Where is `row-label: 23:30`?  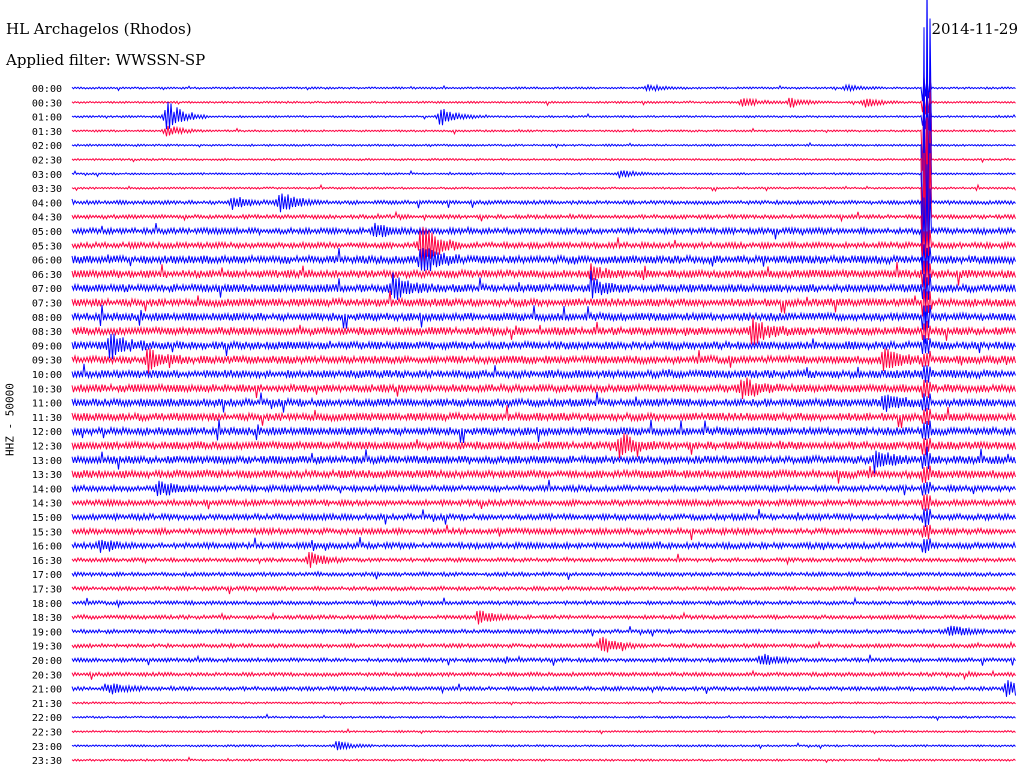 row-label: 23:30 is located at coordinates (47, 761).